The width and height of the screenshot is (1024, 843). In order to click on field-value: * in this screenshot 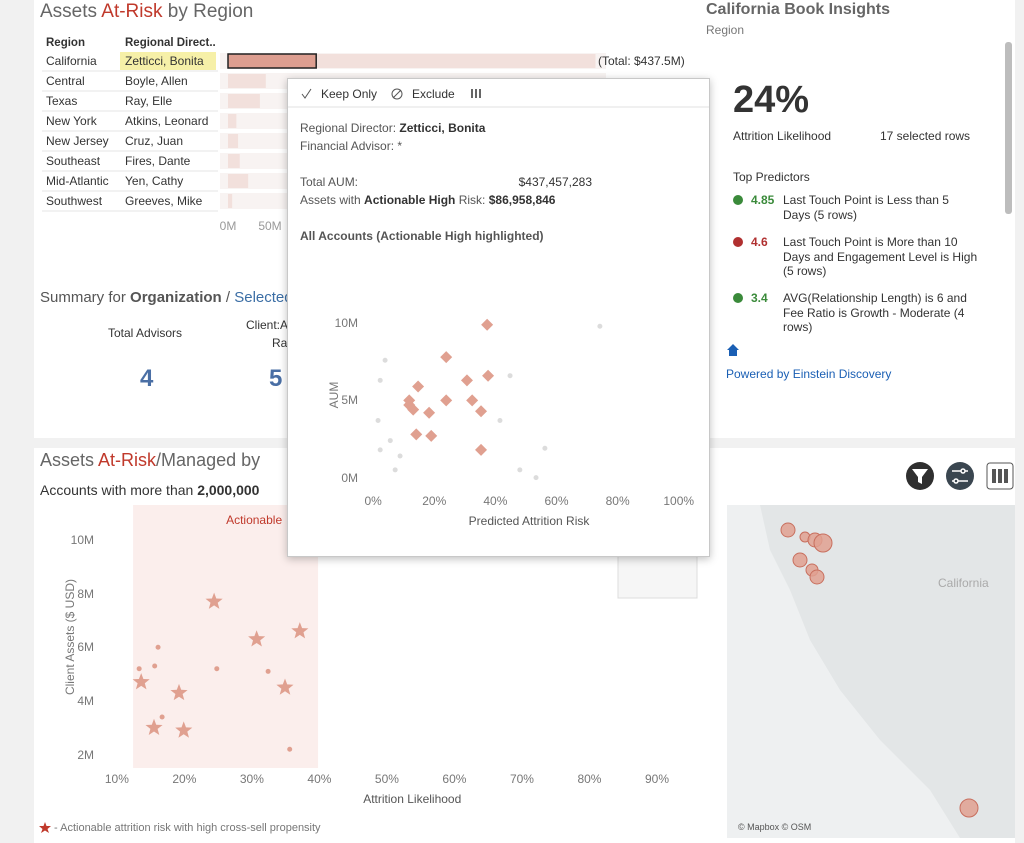, I will do `click(400, 146)`.